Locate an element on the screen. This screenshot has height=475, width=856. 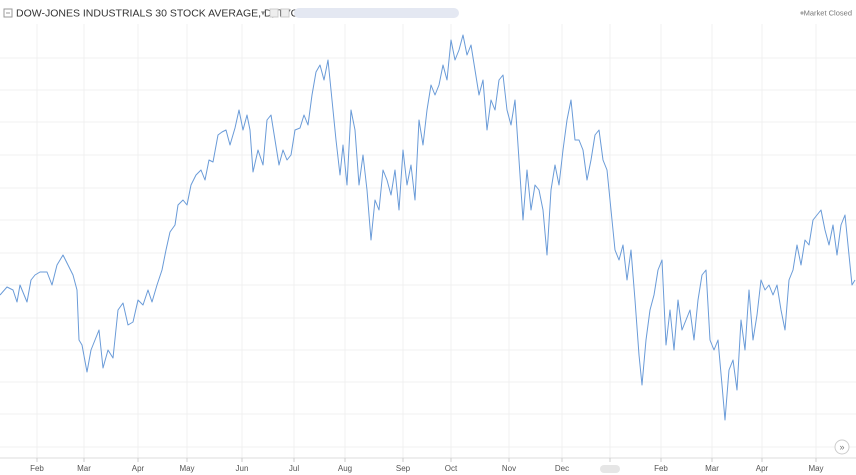
blurred-label is located at coordinates (610, 469).